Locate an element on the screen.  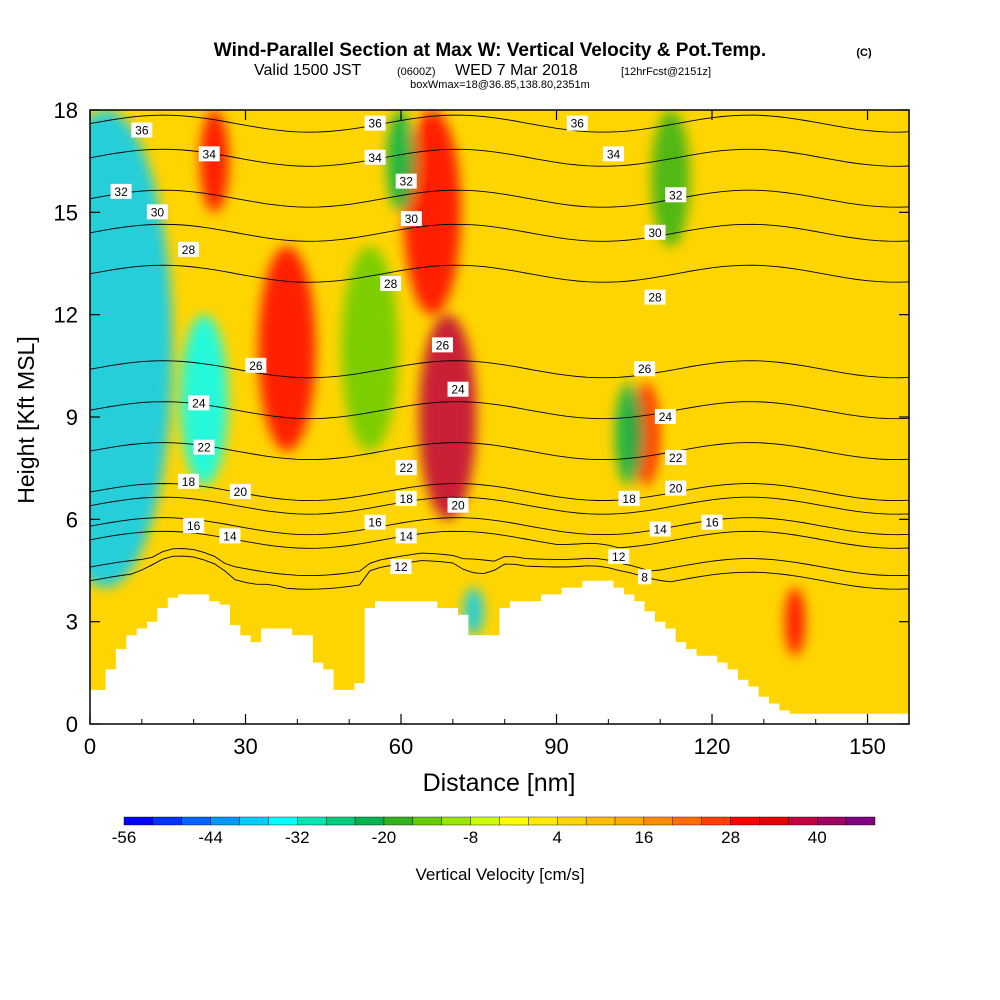
y-tick-label: 0 is located at coordinates (72, 724).